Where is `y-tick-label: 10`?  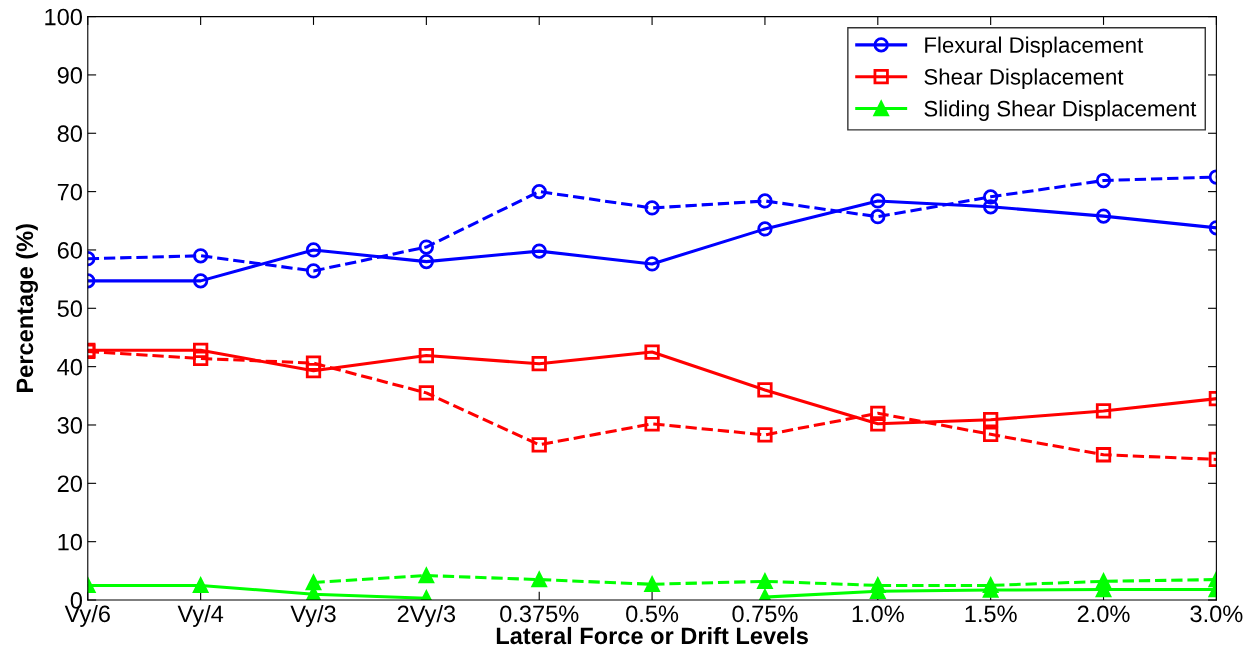
y-tick-label: 10 is located at coordinates (70, 542).